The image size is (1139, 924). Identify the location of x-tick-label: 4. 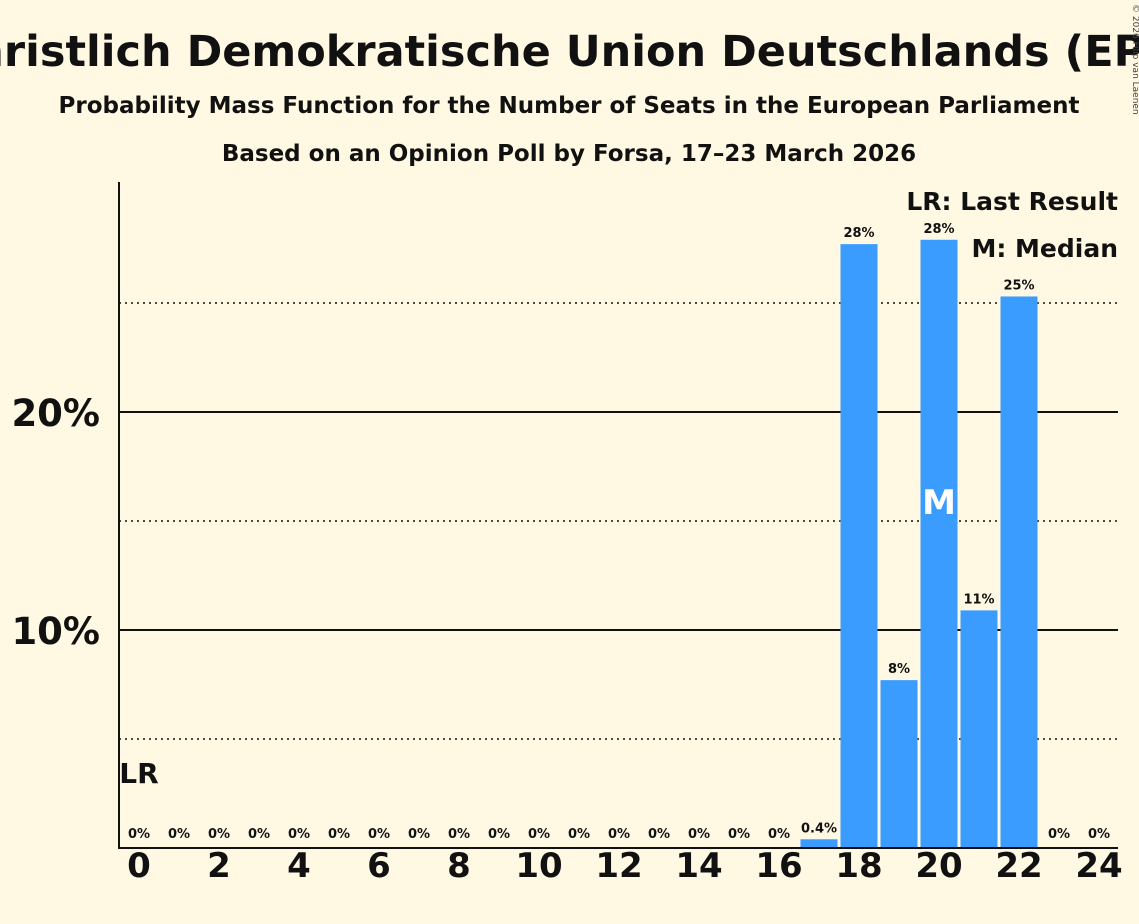
(299, 866).